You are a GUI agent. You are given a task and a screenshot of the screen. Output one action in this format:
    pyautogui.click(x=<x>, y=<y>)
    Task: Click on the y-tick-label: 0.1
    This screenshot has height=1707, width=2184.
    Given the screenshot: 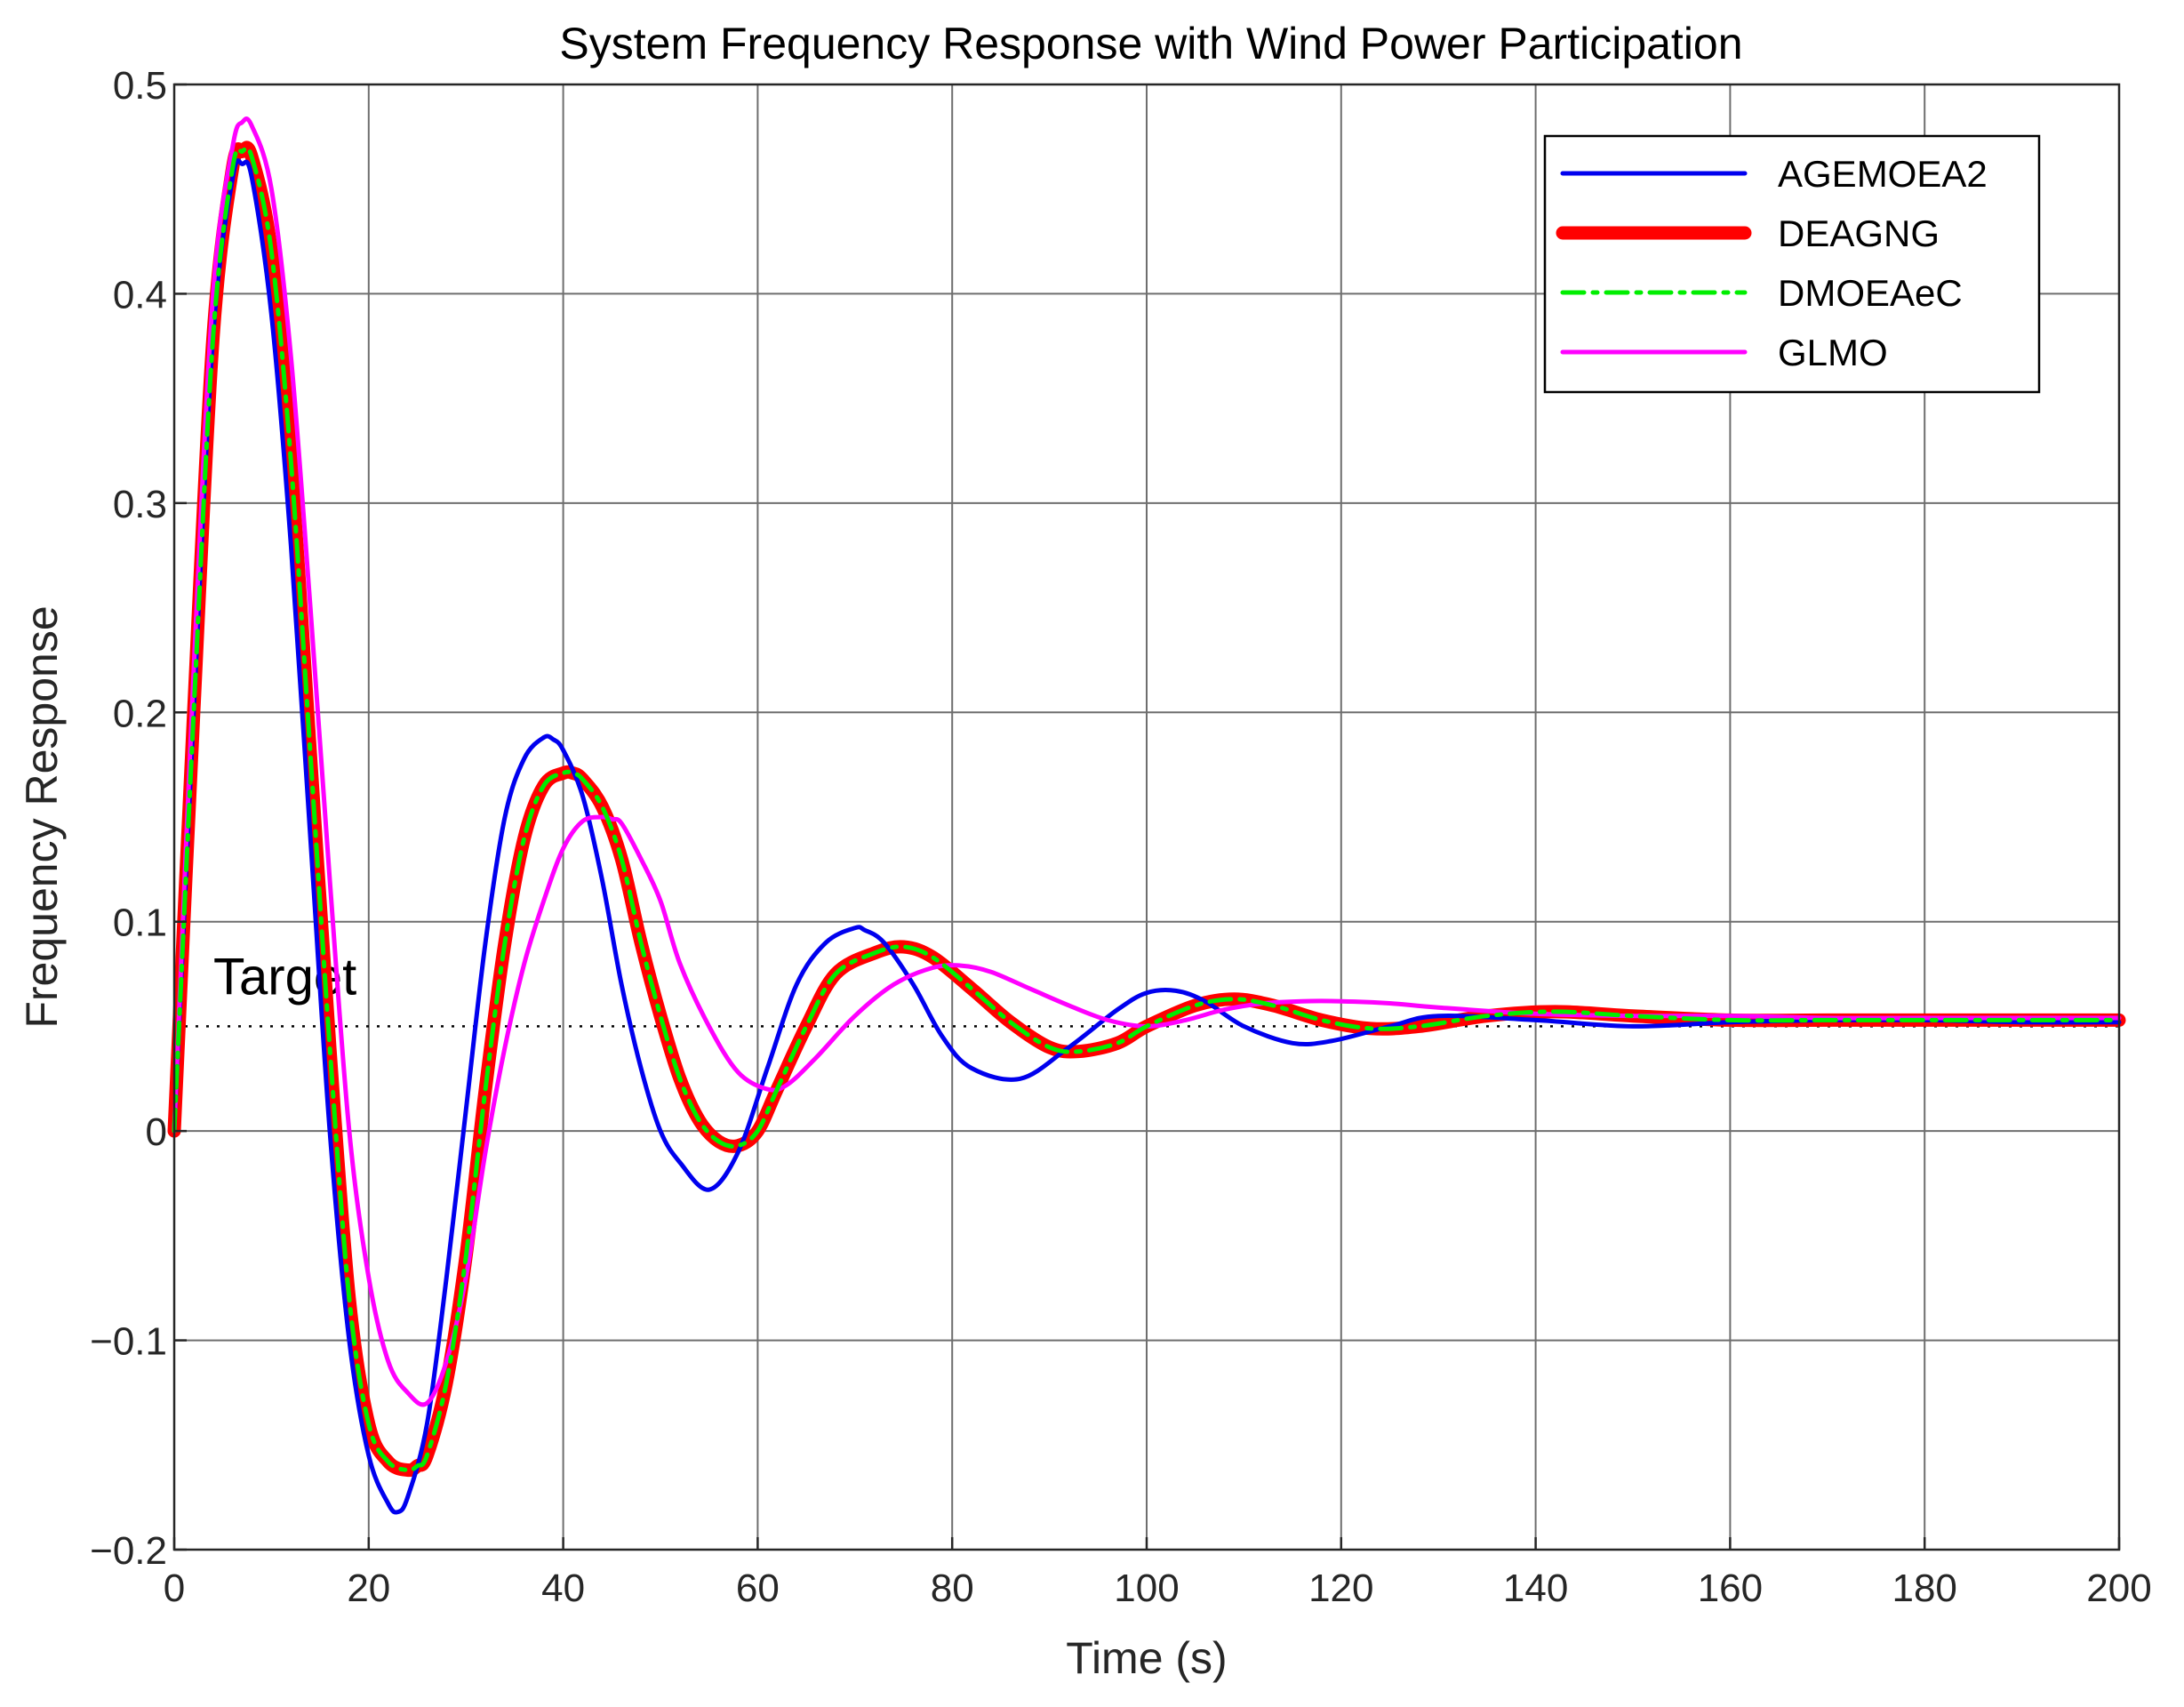 What is the action you would take?
    pyautogui.click(x=140, y=923)
    